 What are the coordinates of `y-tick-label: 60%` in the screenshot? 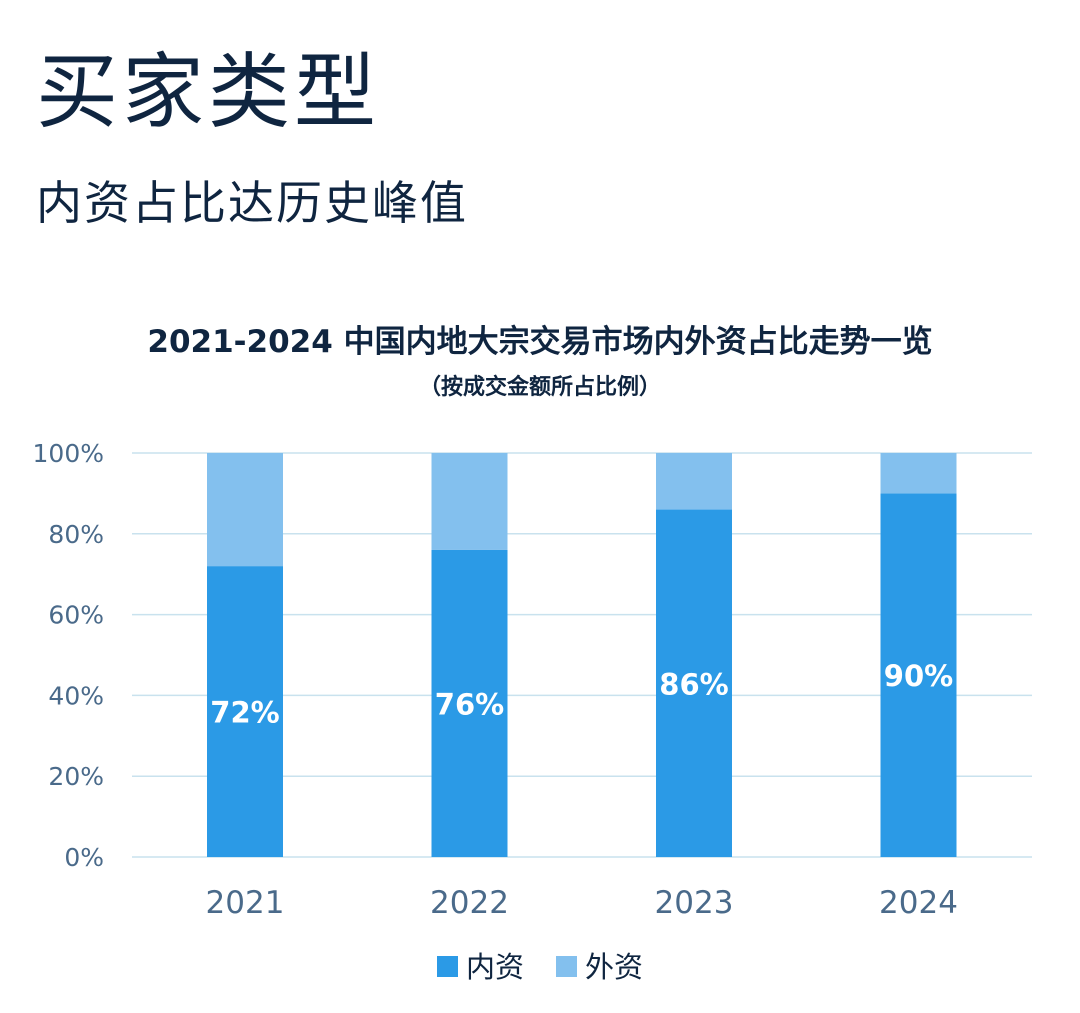 It's located at (76, 615).